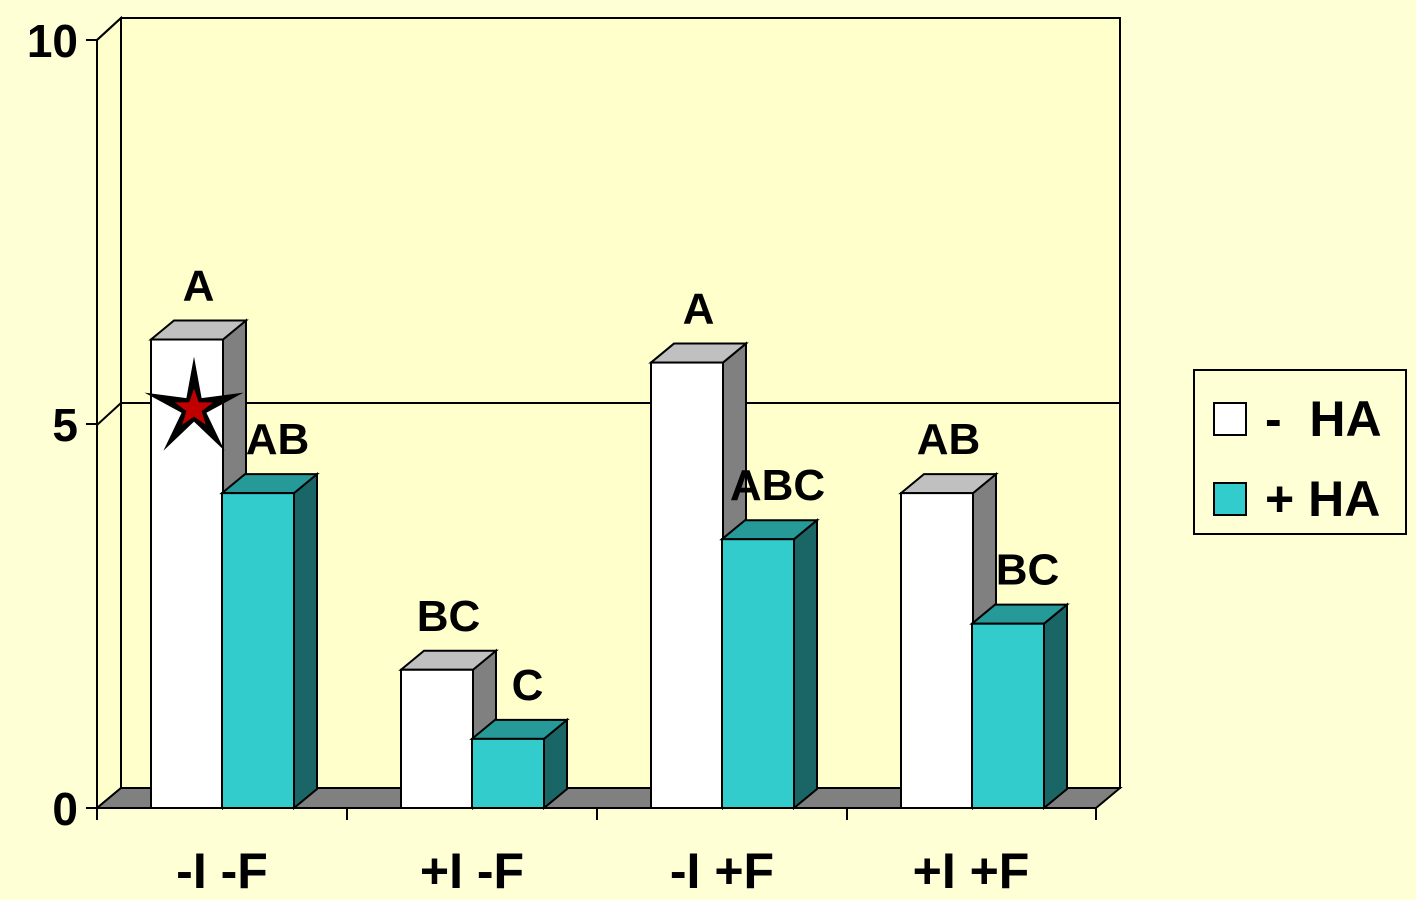 The width and height of the screenshot is (1416, 900). Describe the element at coordinates (222, 871) in the screenshot. I see `x-category-label: -I -F` at that location.